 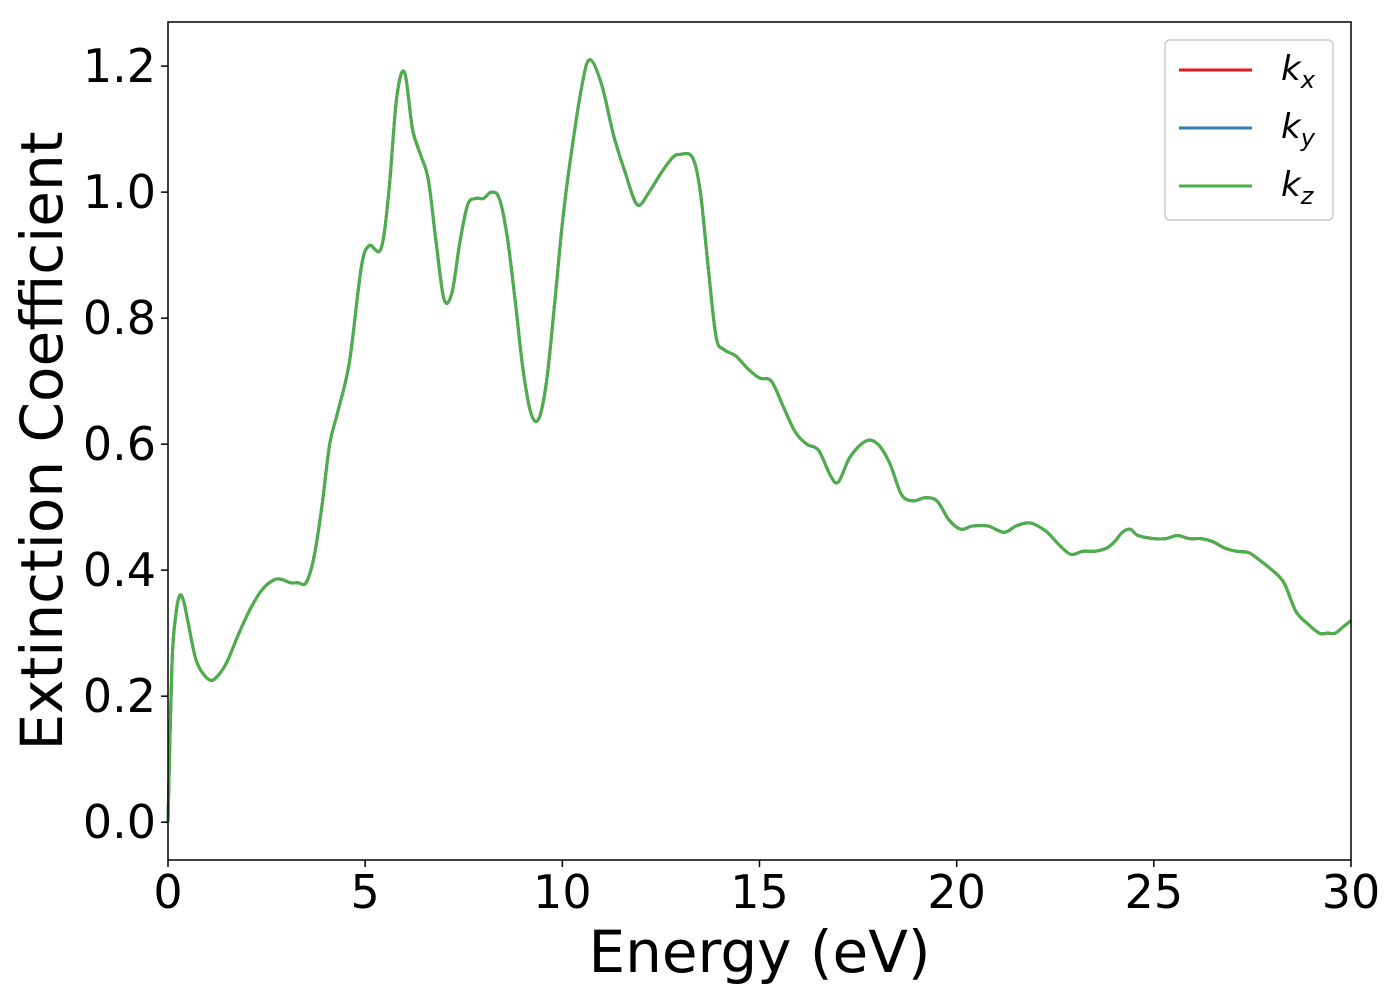 I want to click on y-tick-label: 1.2, so click(x=119, y=66).